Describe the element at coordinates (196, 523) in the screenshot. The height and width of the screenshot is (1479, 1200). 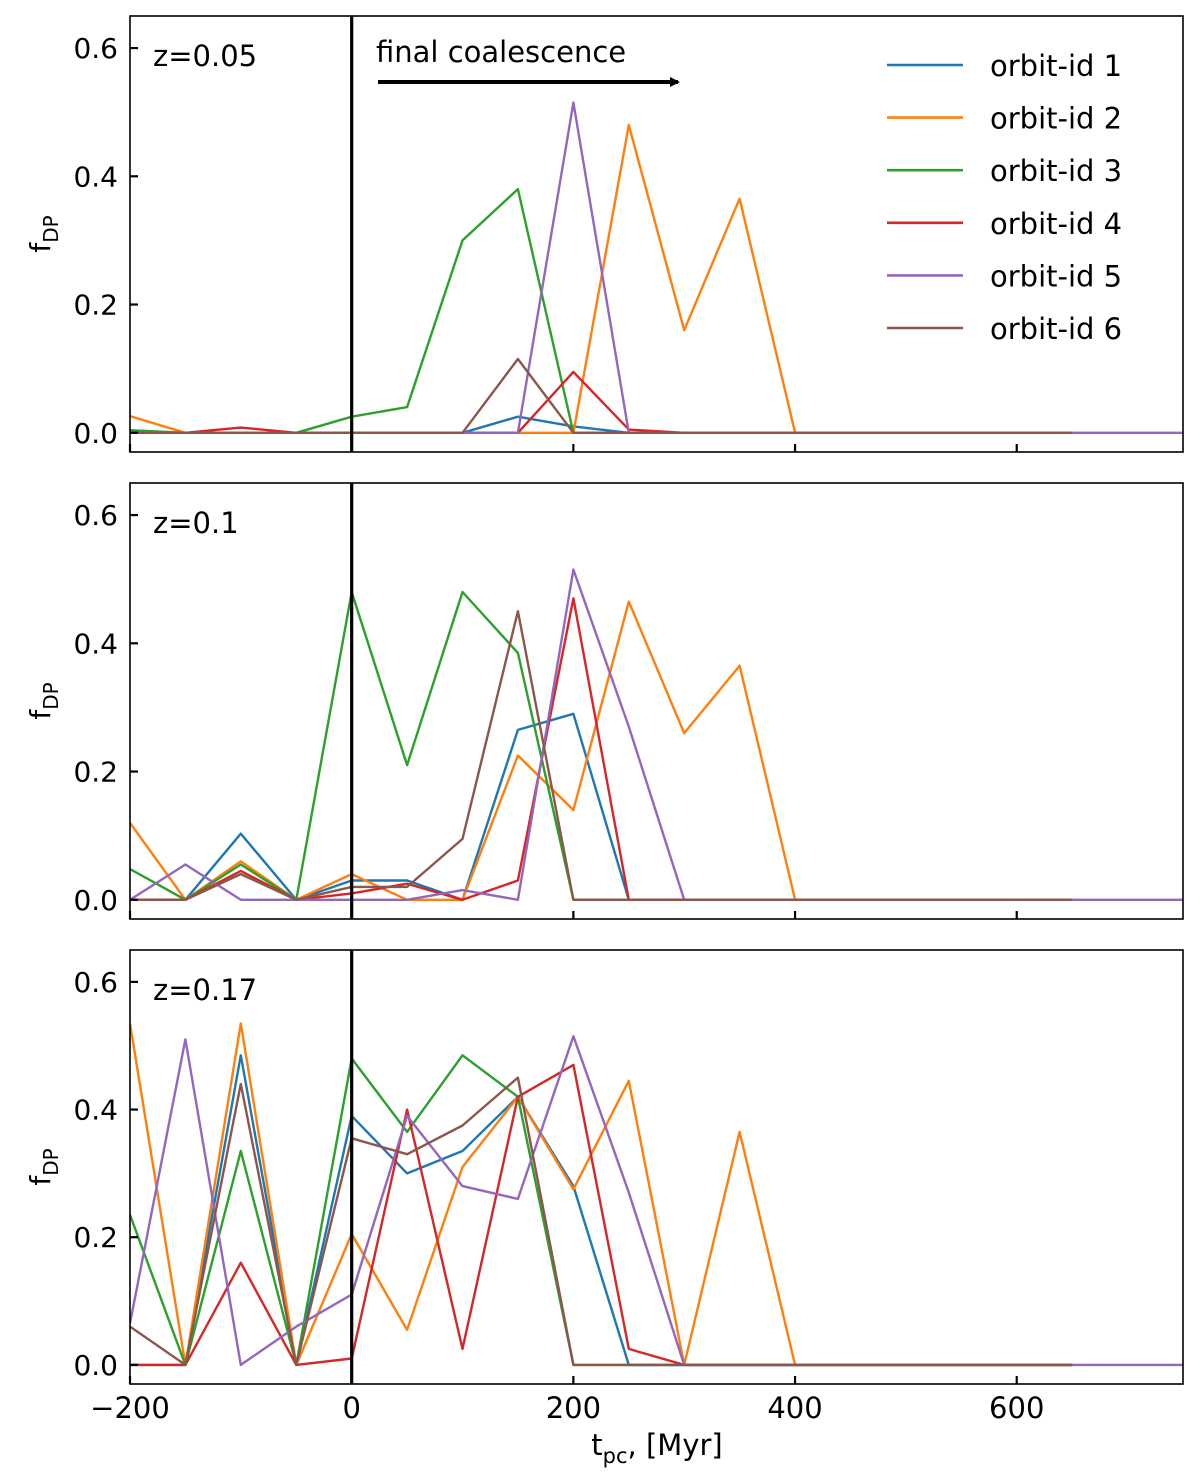
I see `panel-title: z=0.1` at that location.